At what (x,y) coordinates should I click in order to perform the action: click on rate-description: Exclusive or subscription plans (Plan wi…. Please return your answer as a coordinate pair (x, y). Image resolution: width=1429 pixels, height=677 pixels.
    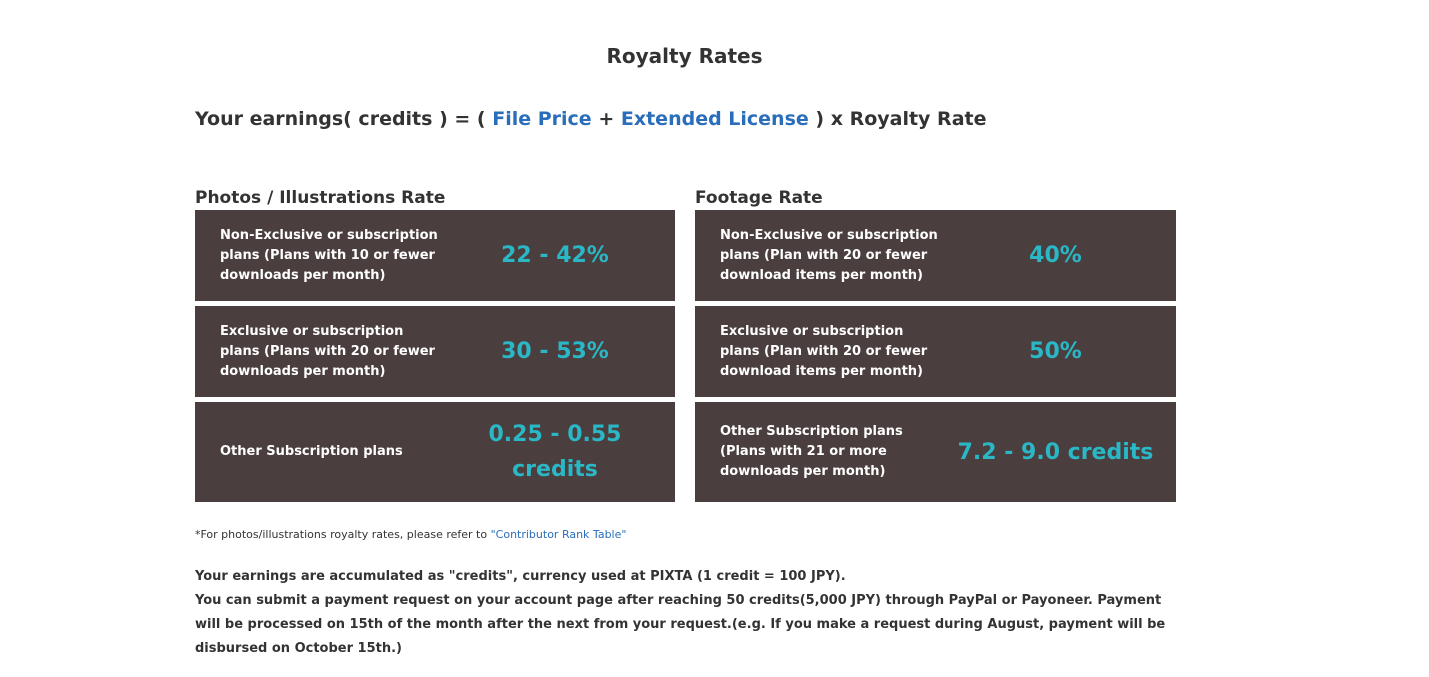
    Looking at the image, I should click on (824, 351).